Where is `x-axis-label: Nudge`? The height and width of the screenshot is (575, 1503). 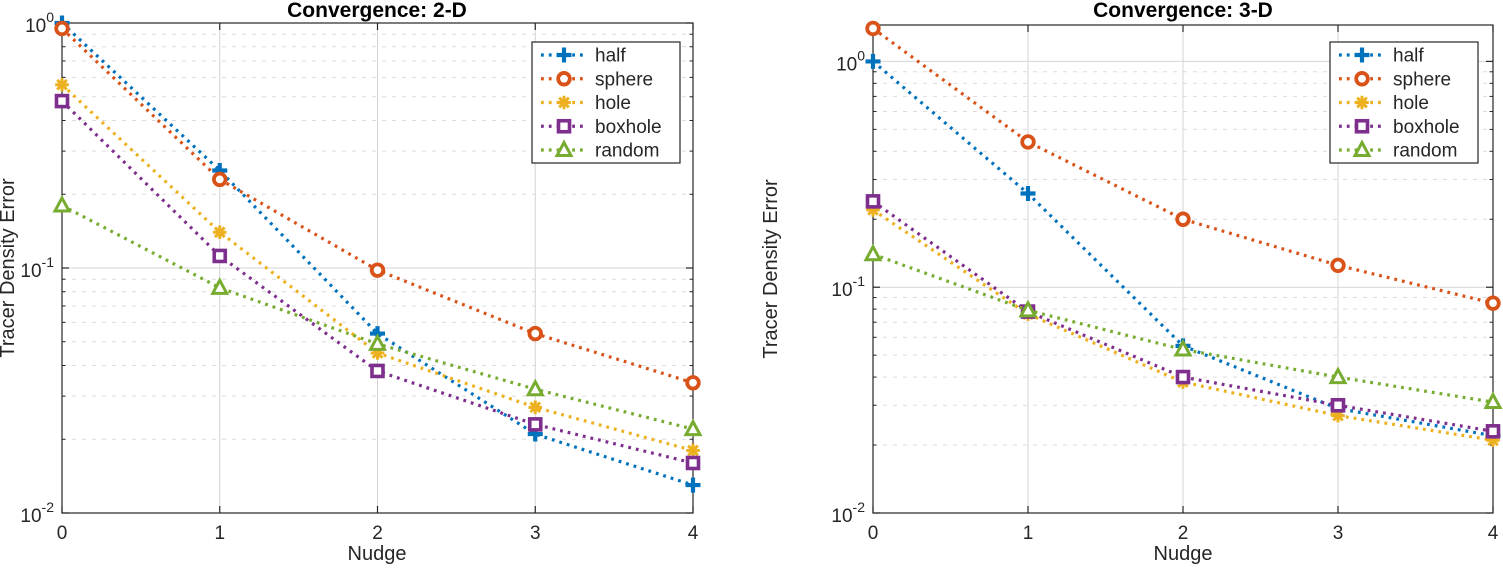
x-axis-label: Nudge is located at coordinates (1183, 554).